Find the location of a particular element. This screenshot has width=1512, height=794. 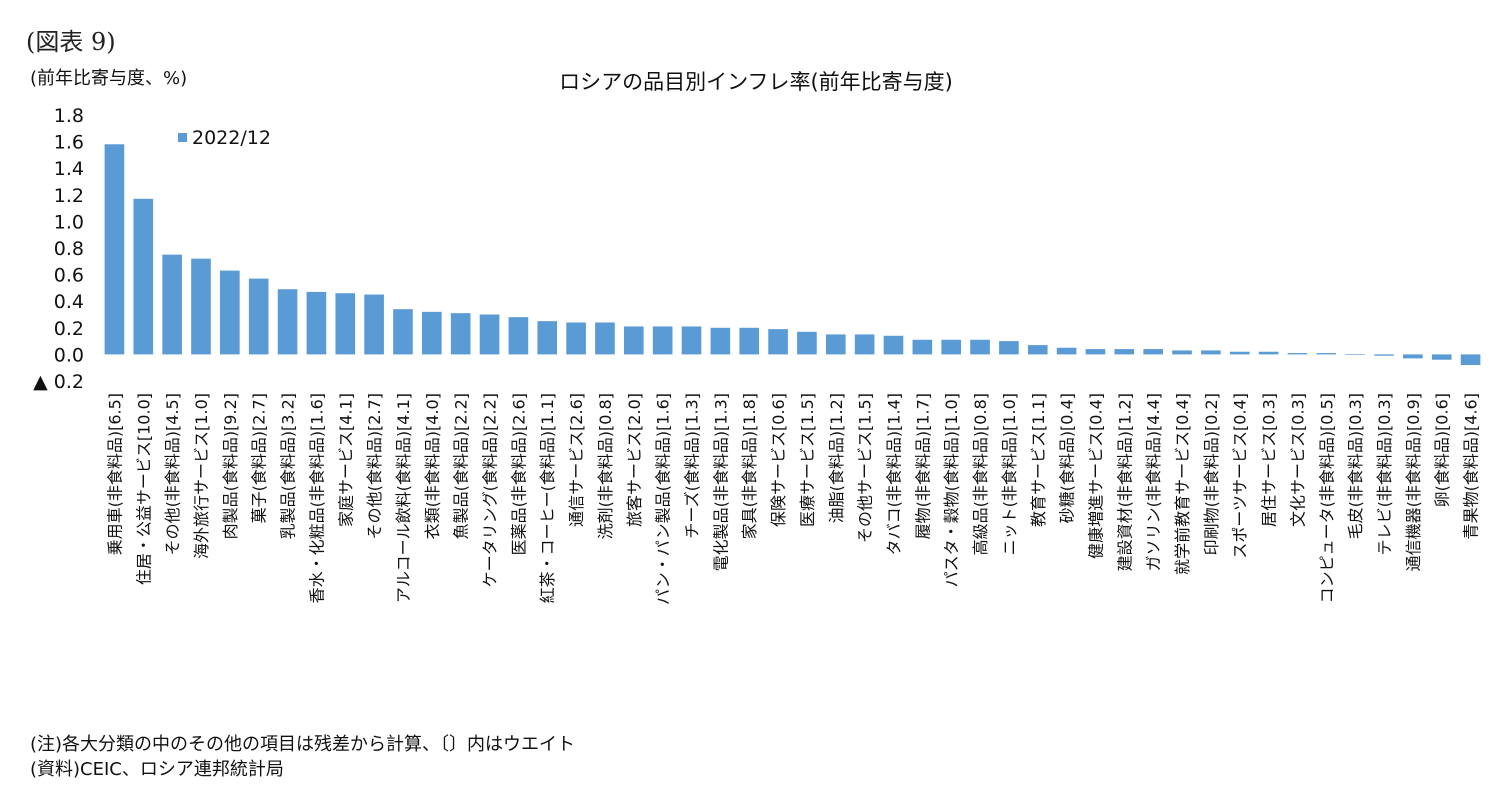

y-tick-label: ▲ 0.2 is located at coordinates (58, 382).